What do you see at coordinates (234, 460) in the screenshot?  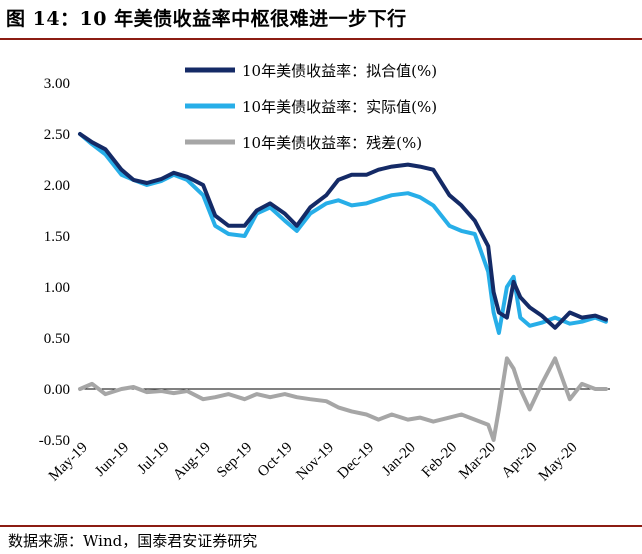 I see `x-tick-label: Sep-19` at bounding box center [234, 460].